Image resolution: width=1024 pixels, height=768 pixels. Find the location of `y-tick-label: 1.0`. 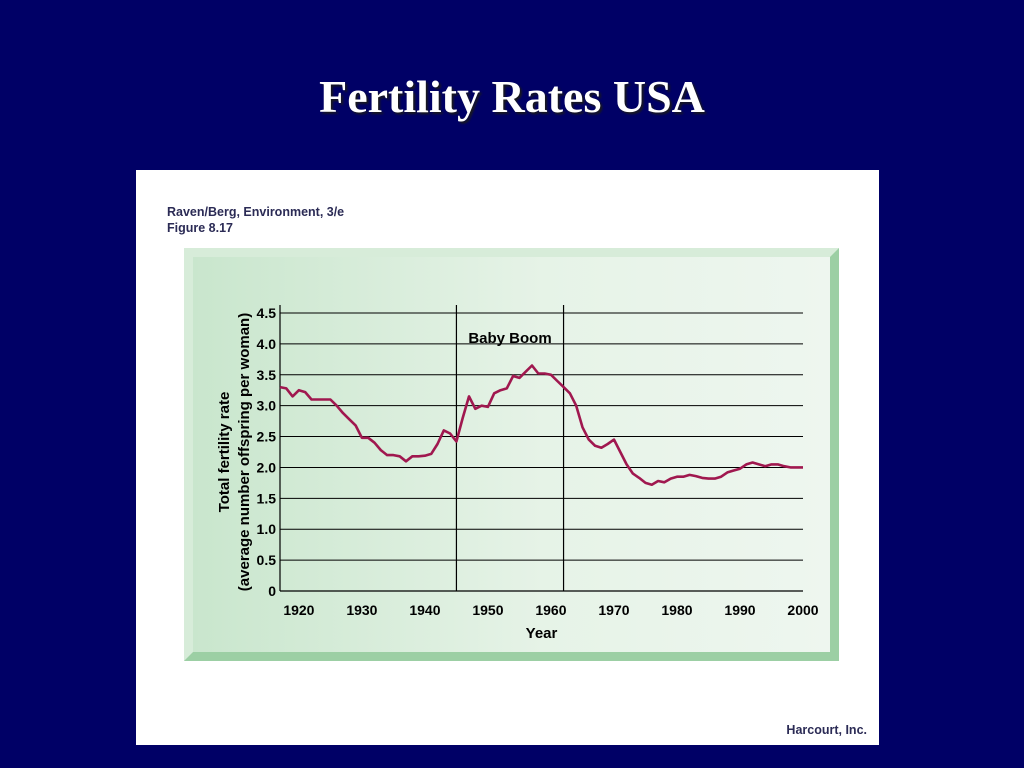

y-tick-label: 1.0 is located at coordinates (267, 529).